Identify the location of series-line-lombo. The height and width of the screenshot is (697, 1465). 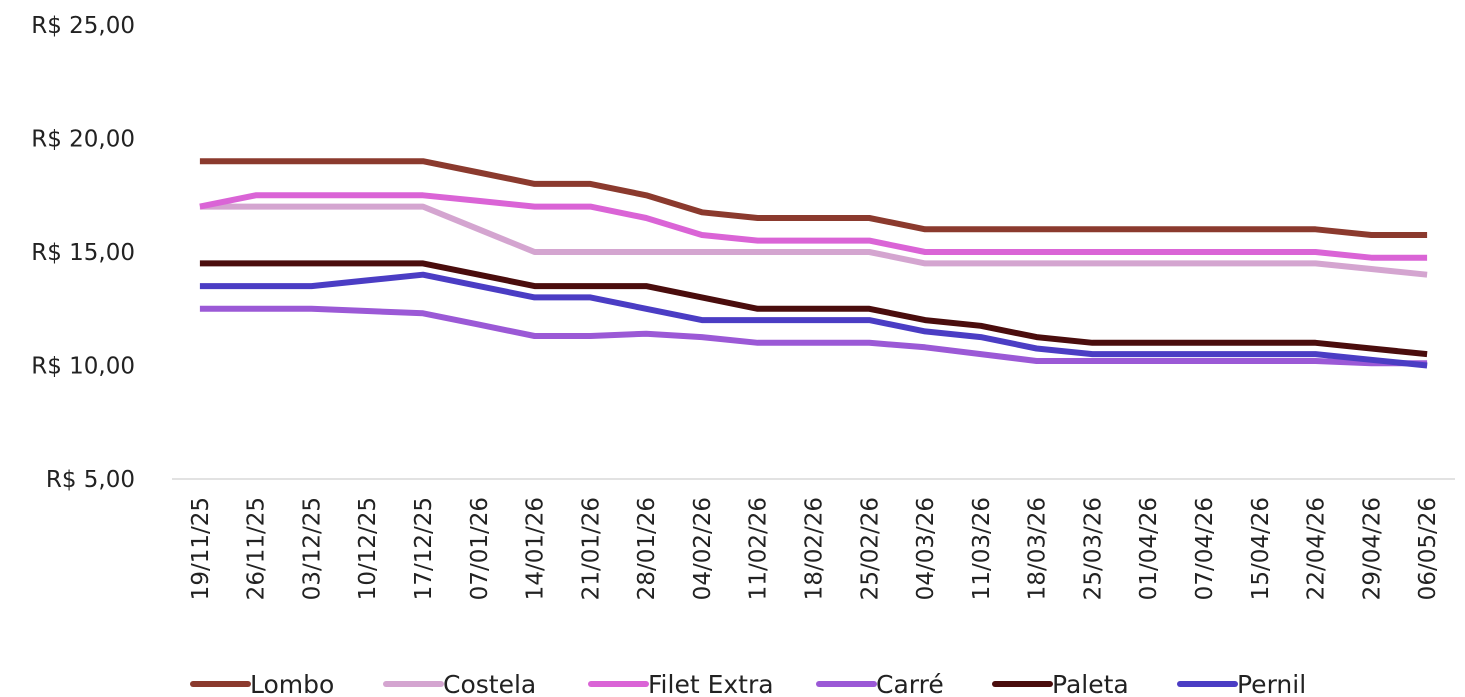
(813, 198).